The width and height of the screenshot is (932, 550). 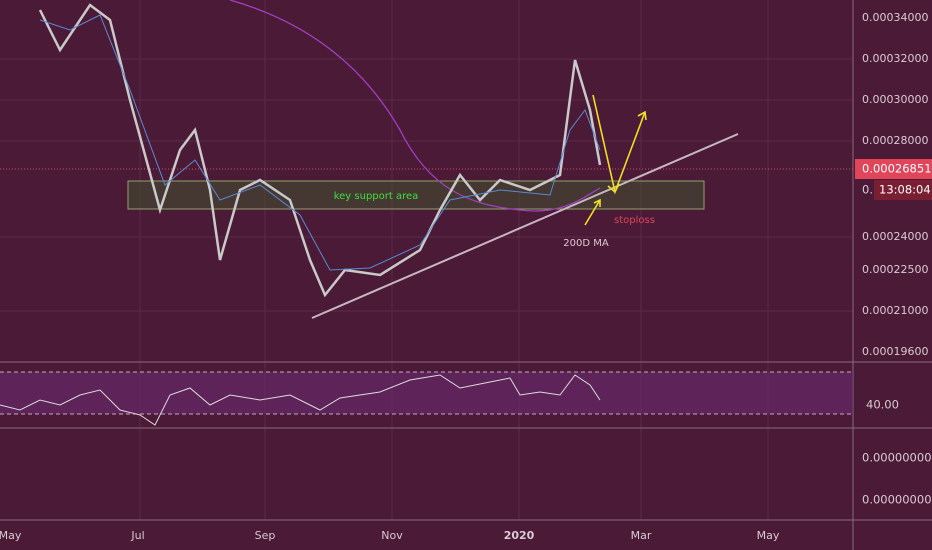 What do you see at coordinates (897, 169) in the screenshot?
I see `current-price: 0.00026851` at bounding box center [897, 169].